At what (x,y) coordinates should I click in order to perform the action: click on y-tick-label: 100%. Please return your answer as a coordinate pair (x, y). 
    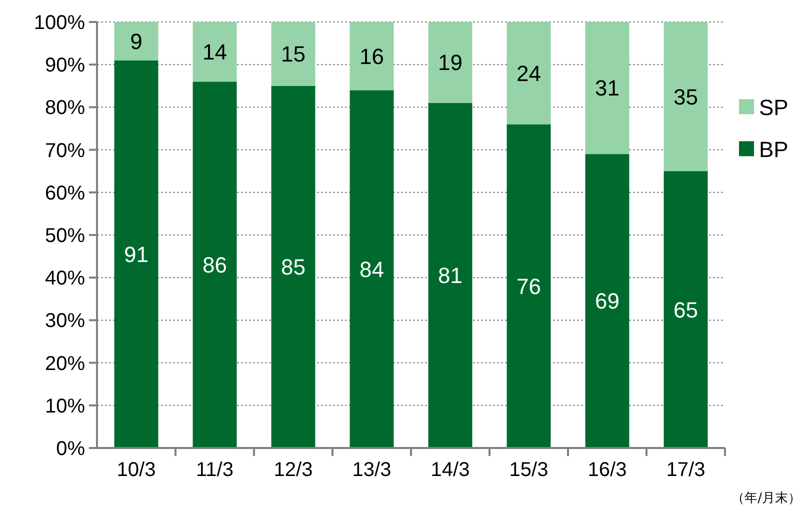
    Looking at the image, I should click on (60, 23).